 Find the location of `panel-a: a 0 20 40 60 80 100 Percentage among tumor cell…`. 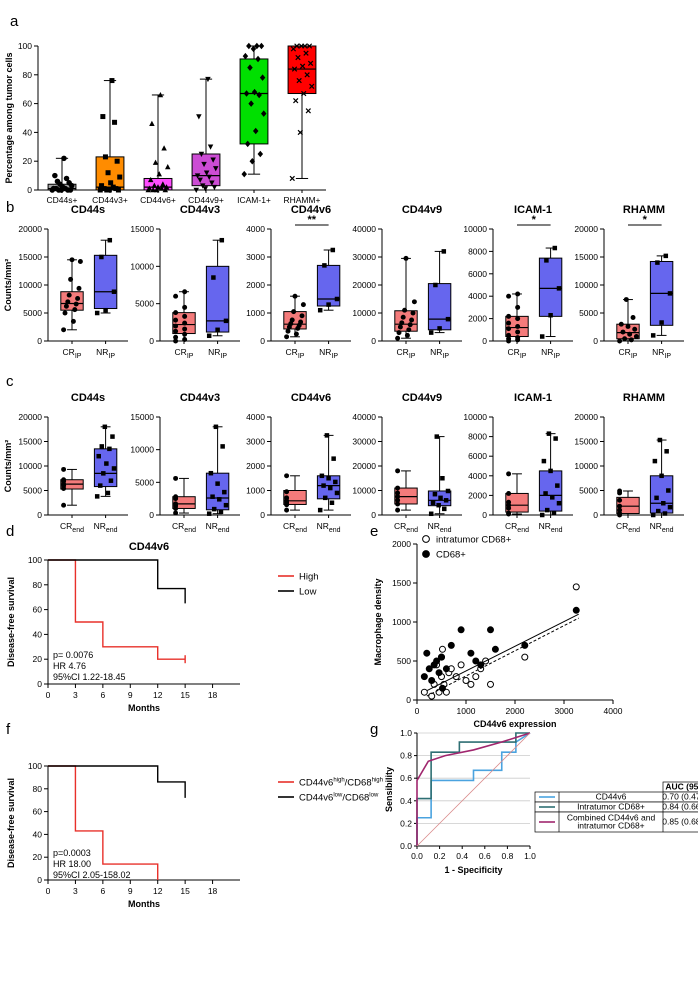

panel-a: a 0 20 40 60 80 100 Percentage among tumor cell… is located at coordinates (165, 109).